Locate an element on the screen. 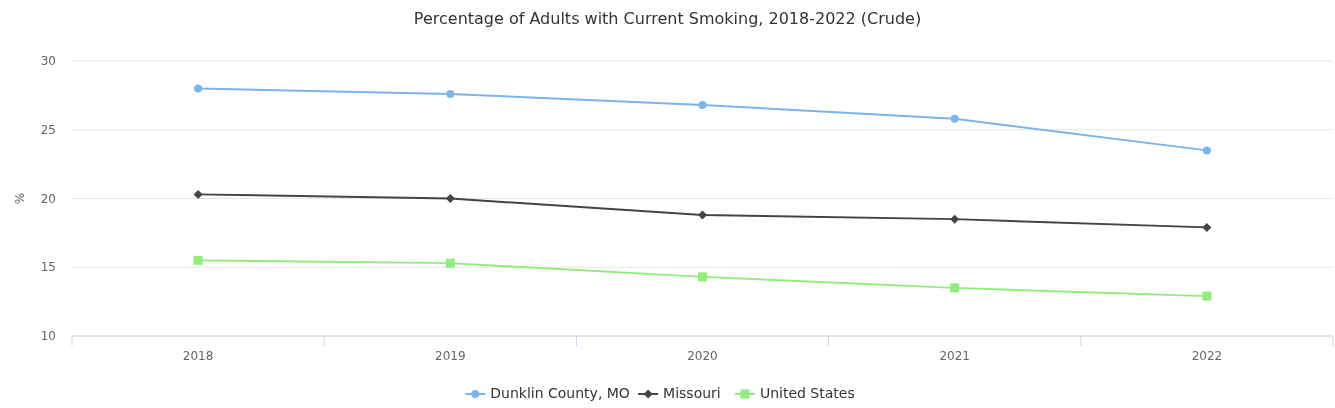 This screenshot has width=1335, height=408. y-axis-title: % is located at coordinates (20, 198).